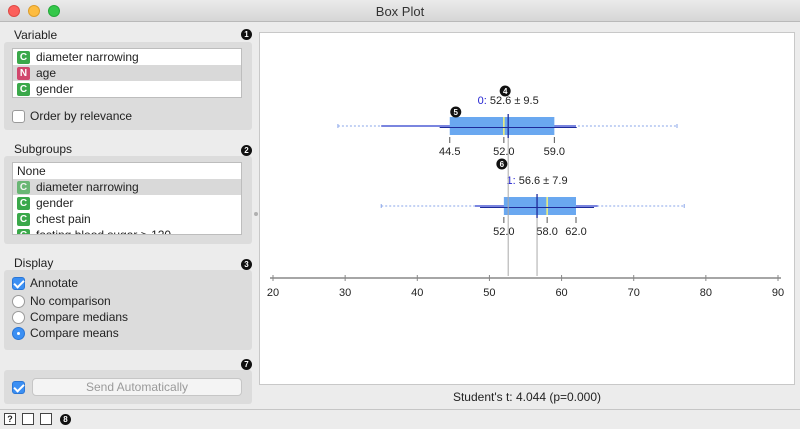  Describe the element at coordinates (63, 219) in the screenshot. I see `list-item-label: chest pain` at that location.